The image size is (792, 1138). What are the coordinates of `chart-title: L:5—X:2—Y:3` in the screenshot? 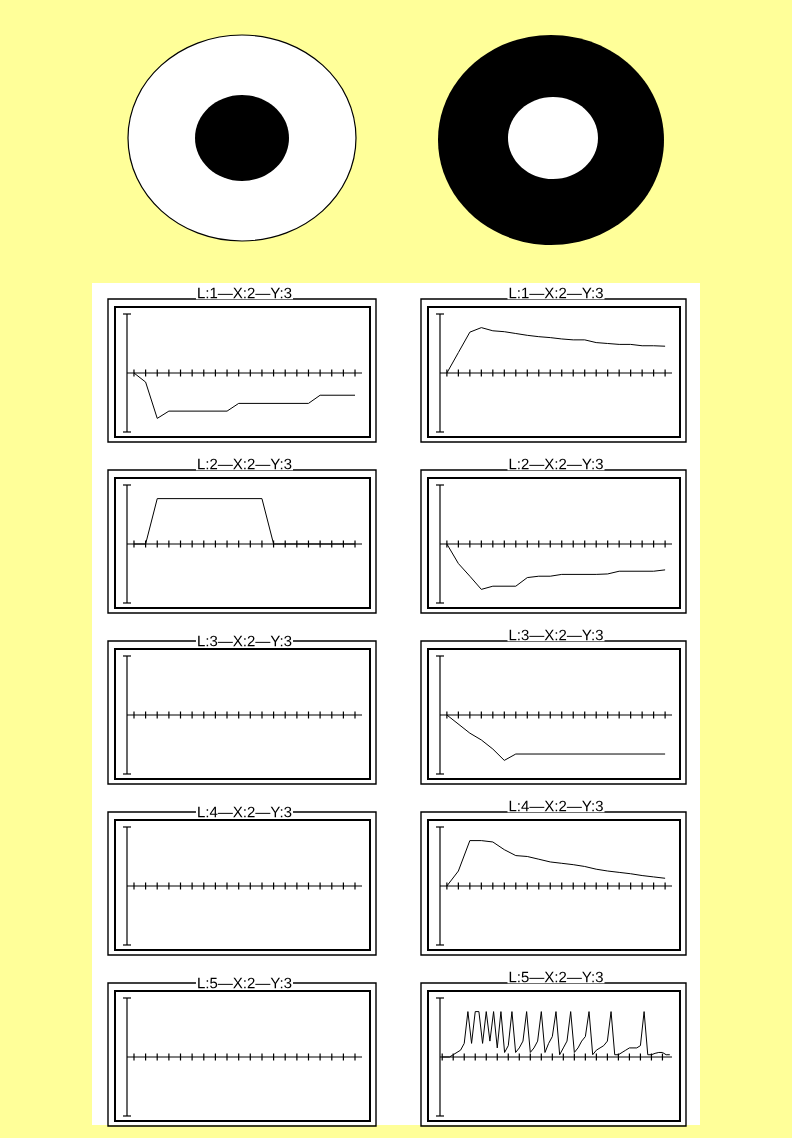 It's located at (556, 977).